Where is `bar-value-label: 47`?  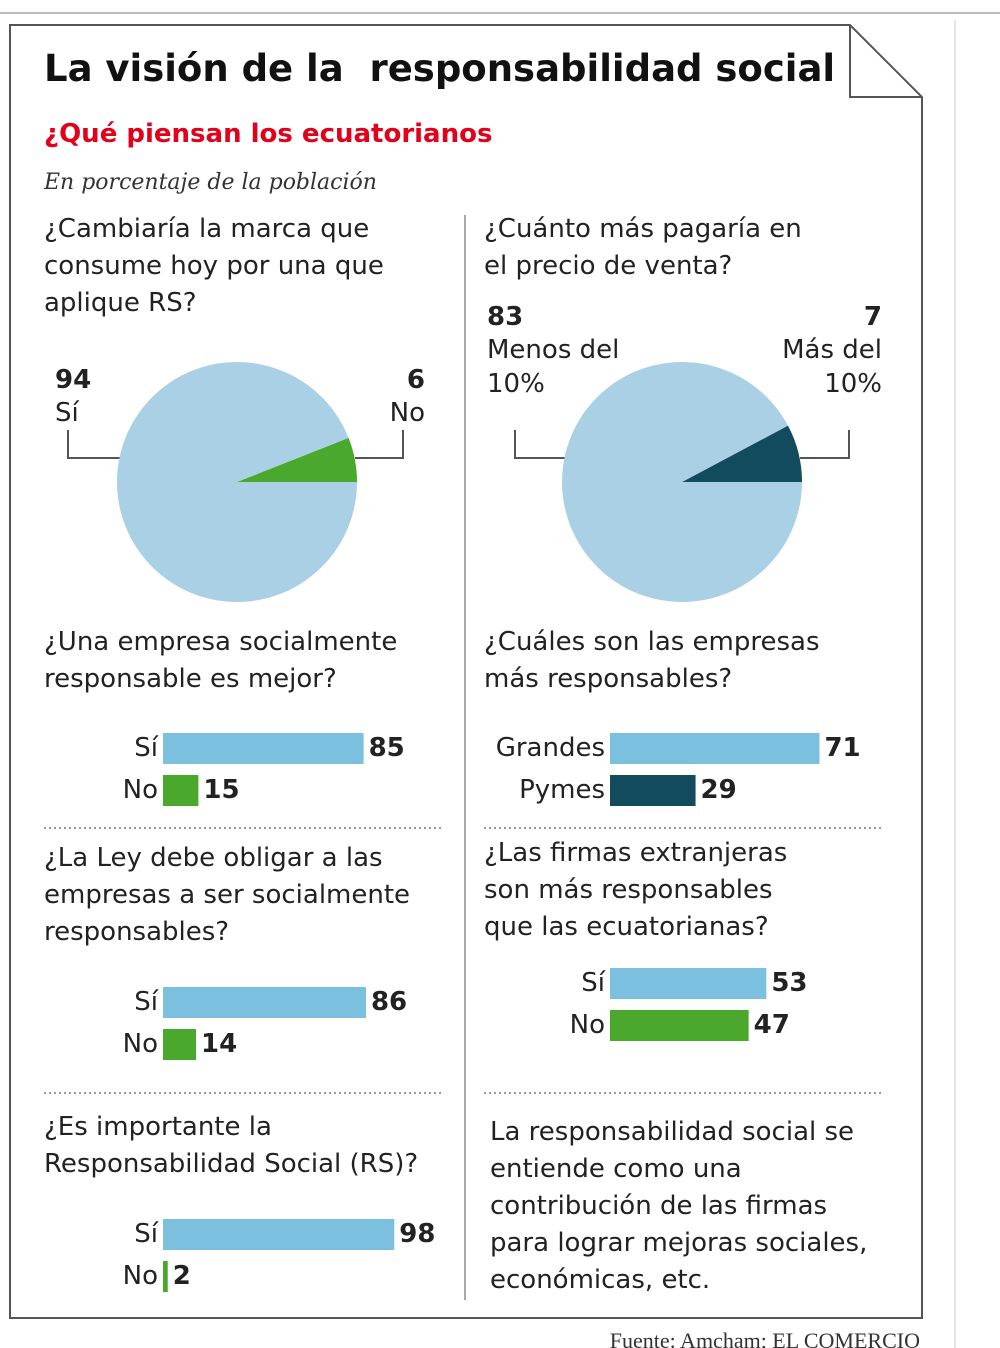 bar-value-label: 47 is located at coordinates (771, 1025).